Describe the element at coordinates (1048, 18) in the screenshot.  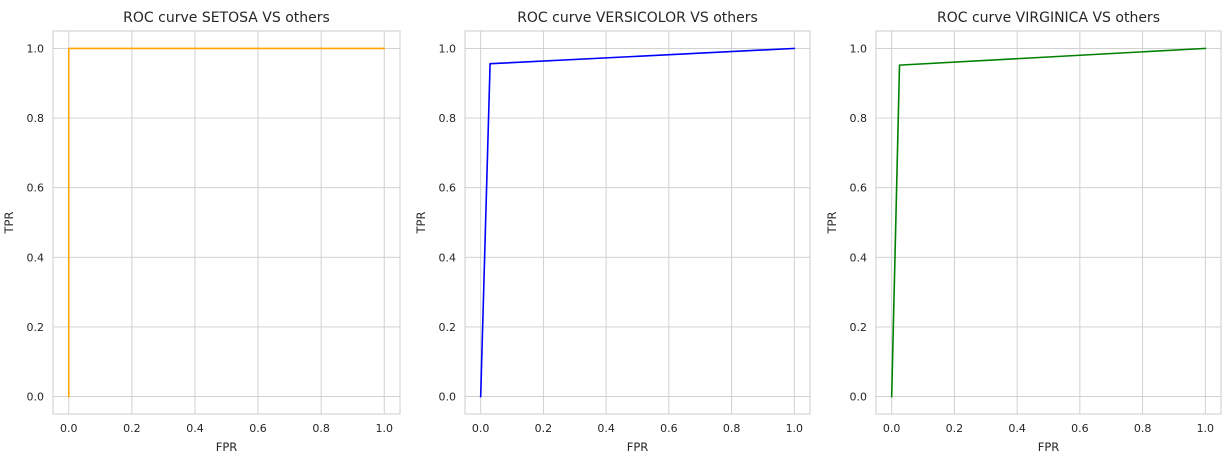
I see `chart-title: ROC curve VIRGINICA VS others` at that location.